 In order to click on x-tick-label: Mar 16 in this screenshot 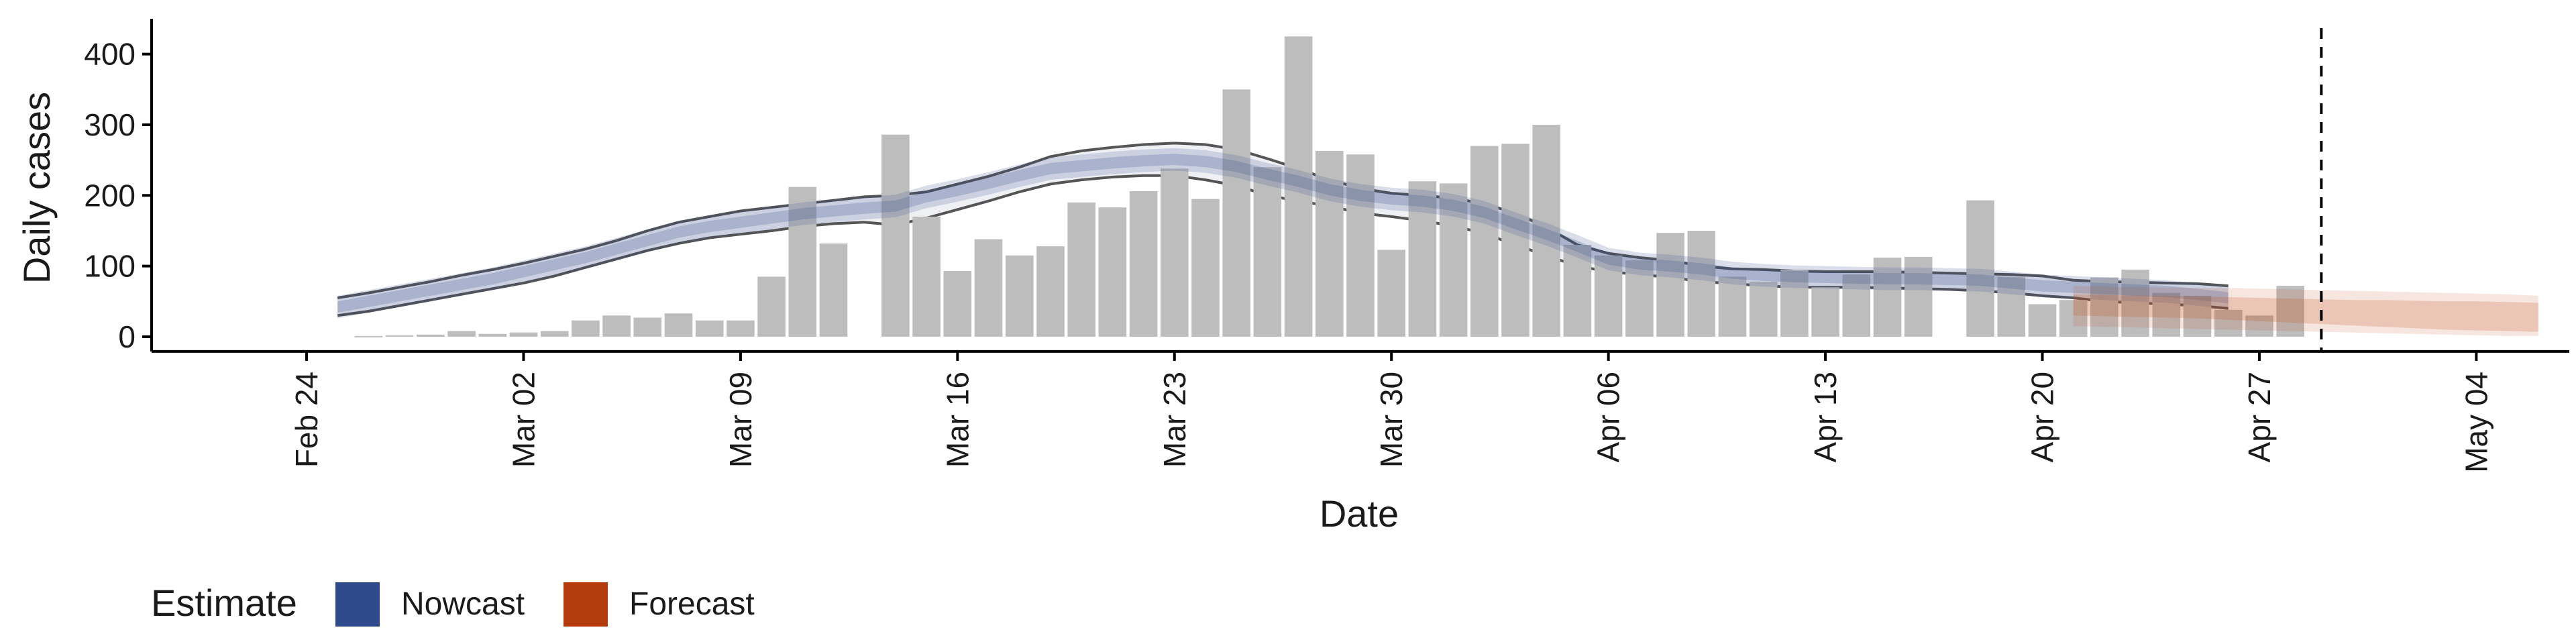, I will do `click(957, 420)`.